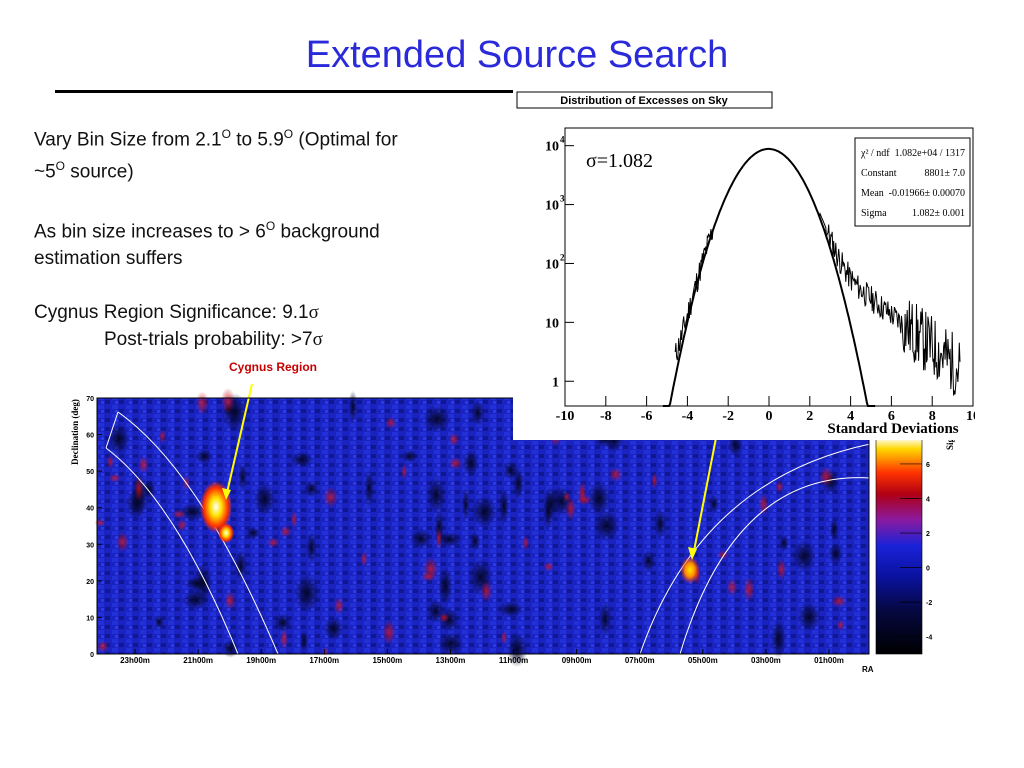  What do you see at coordinates (75, 432) in the screenshot?
I see `skymap-y-axis-label: Declination (deg)` at bounding box center [75, 432].